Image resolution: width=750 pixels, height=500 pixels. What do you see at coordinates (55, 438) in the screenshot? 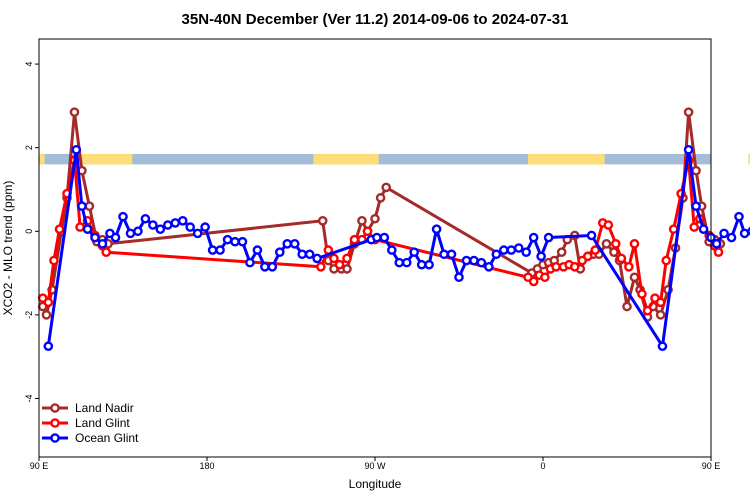
I see `legend-swatch-marker` at bounding box center [55, 438].